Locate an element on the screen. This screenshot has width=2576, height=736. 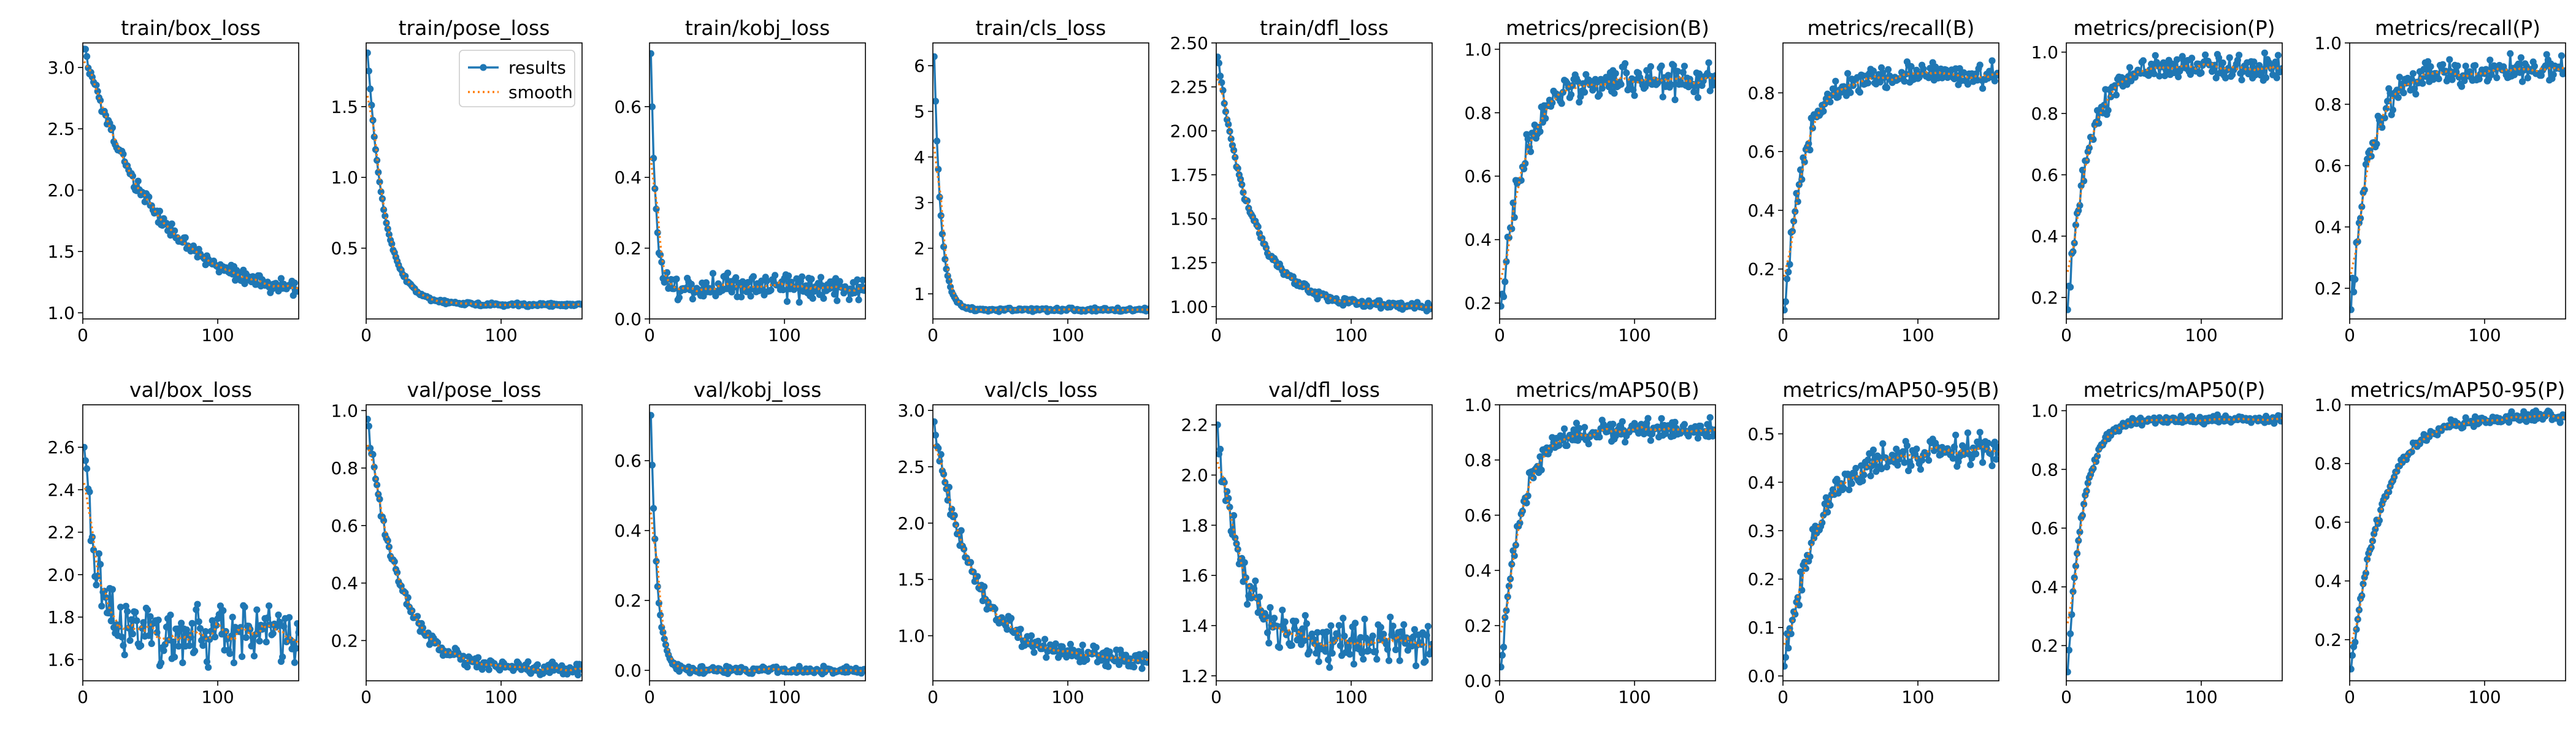
y-tick-label: 3.0 is located at coordinates (61, 68).